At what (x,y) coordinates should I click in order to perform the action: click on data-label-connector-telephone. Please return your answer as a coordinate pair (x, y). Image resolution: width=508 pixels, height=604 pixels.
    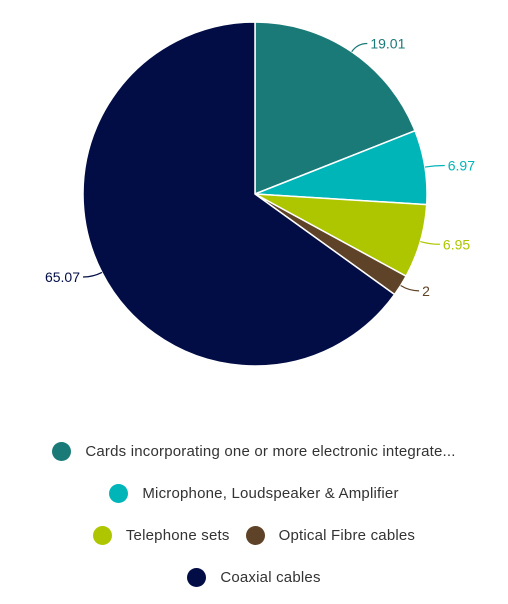
    Looking at the image, I should click on (430, 242).